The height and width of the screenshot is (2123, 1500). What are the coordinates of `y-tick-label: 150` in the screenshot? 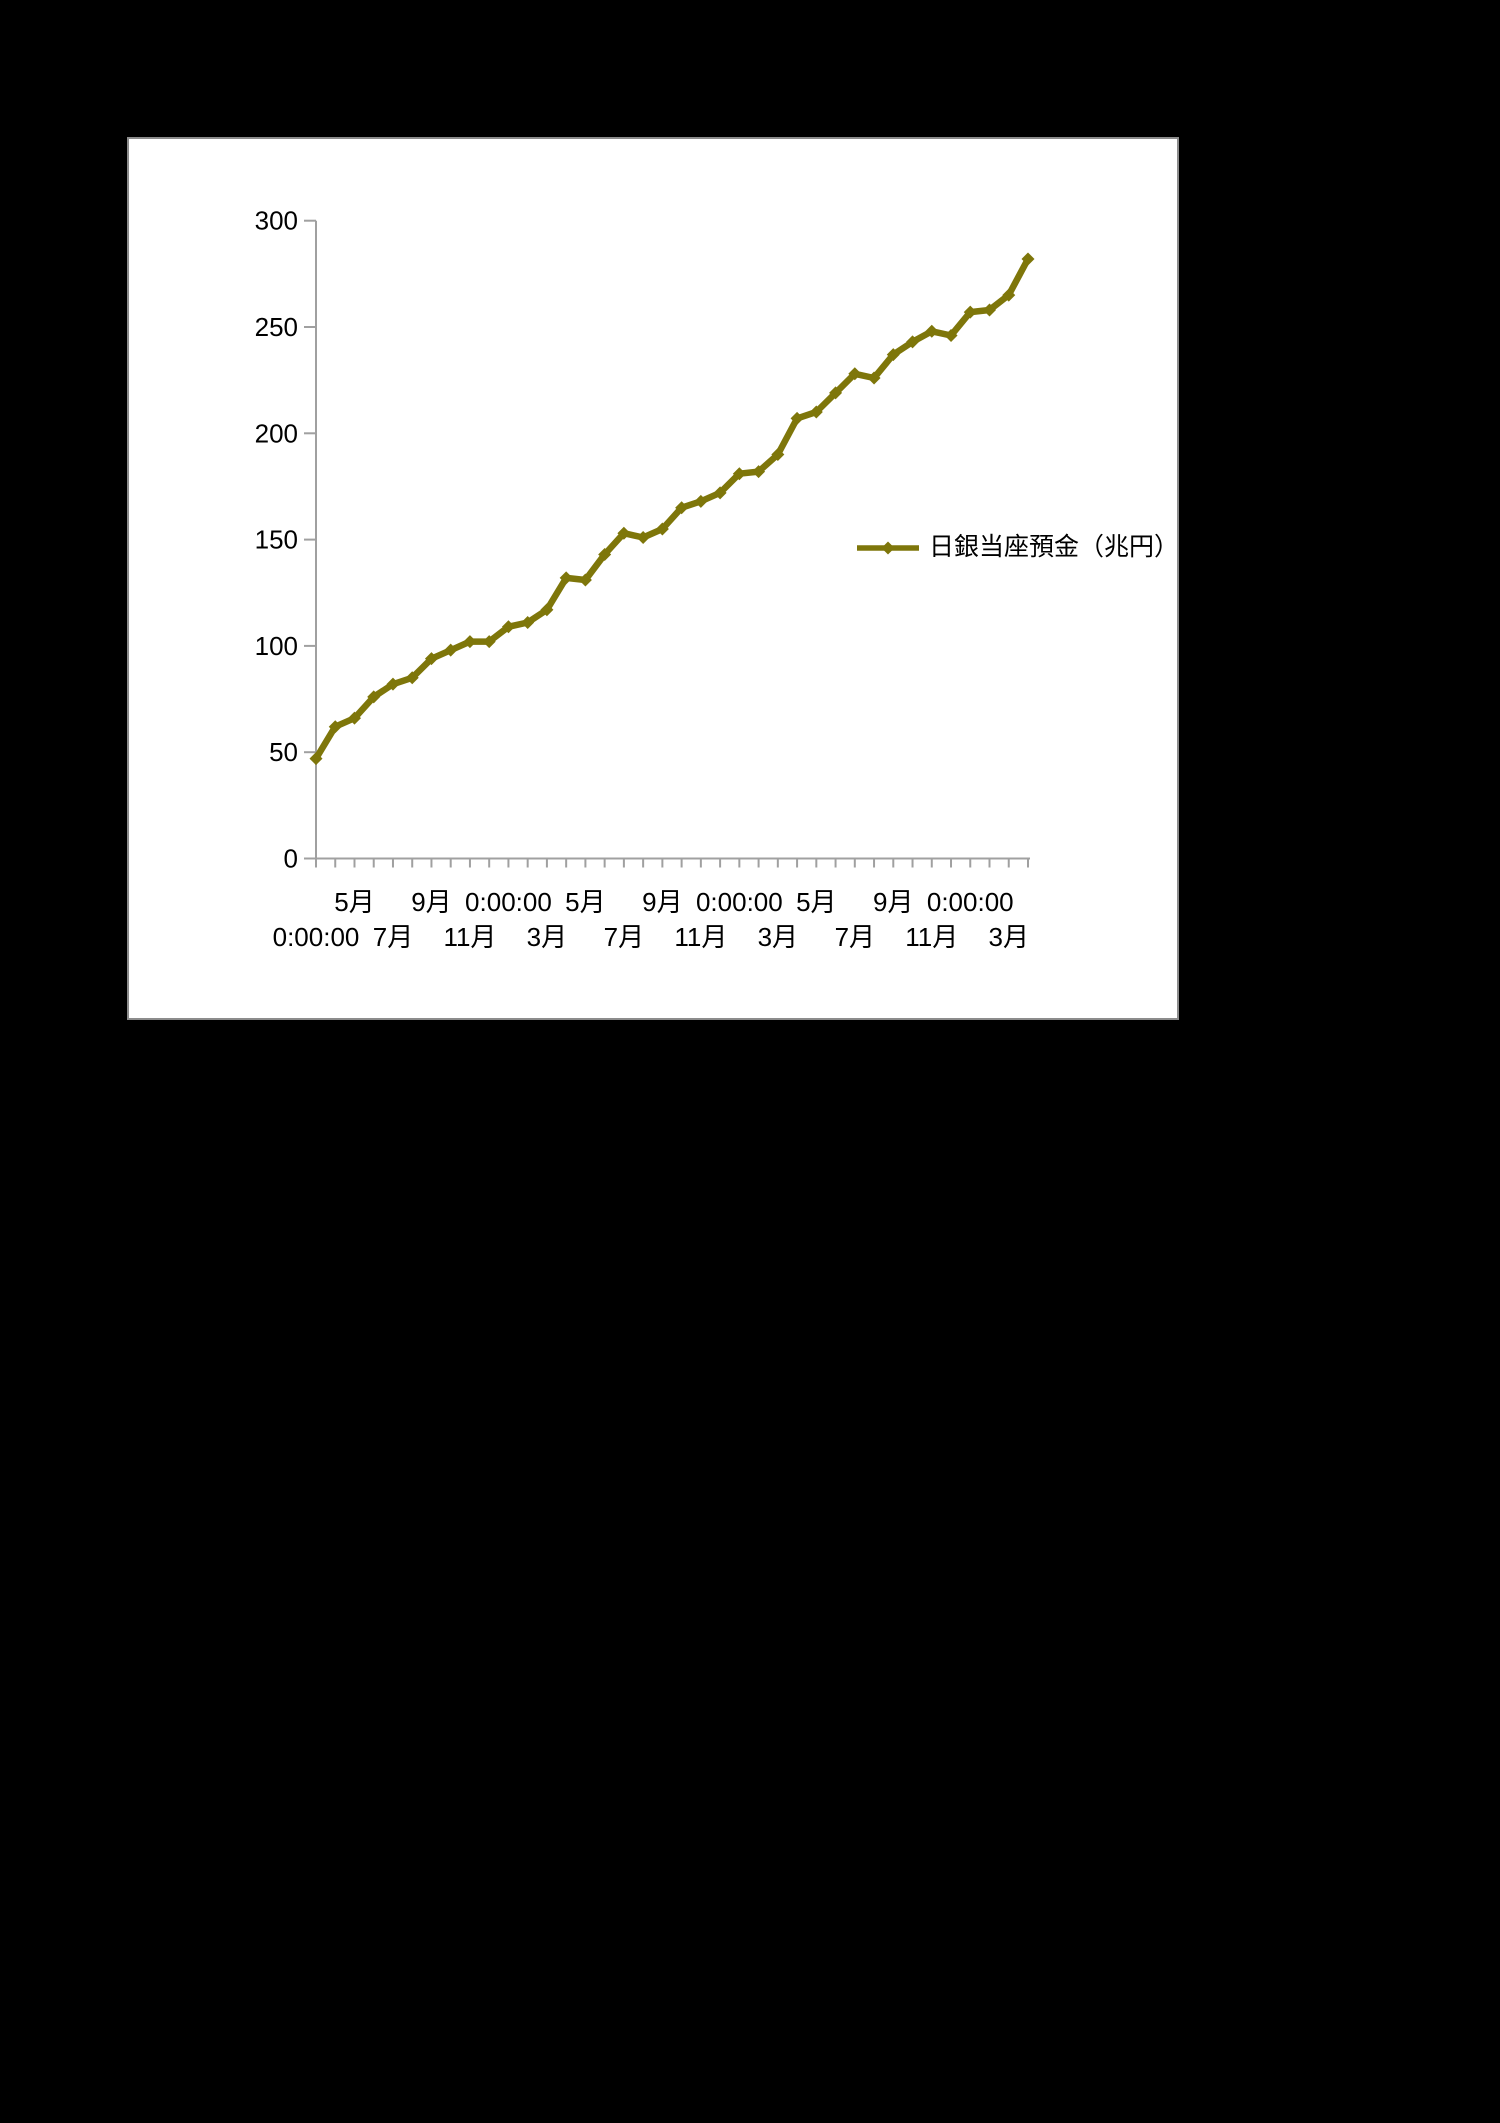 It's located at (276, 540).